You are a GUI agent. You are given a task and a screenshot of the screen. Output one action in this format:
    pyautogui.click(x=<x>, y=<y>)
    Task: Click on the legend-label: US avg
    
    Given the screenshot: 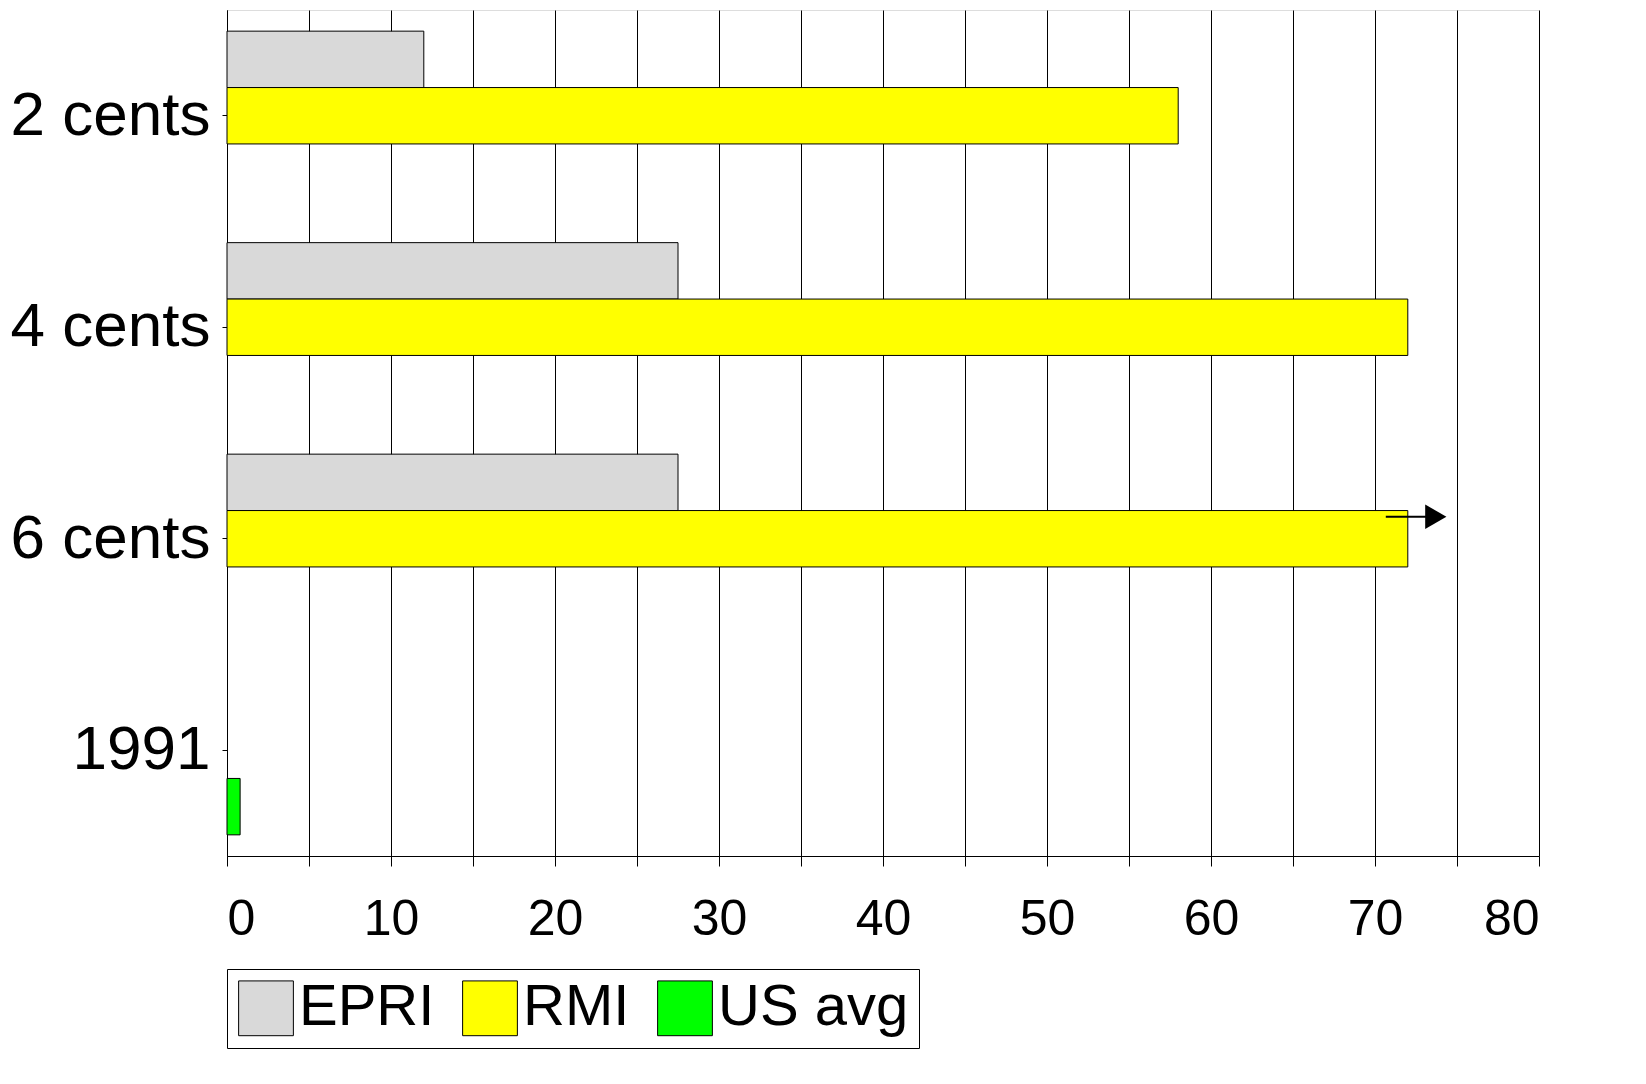 What is the action you would take?
    pyautogui.click(x=813, y=1005)
    